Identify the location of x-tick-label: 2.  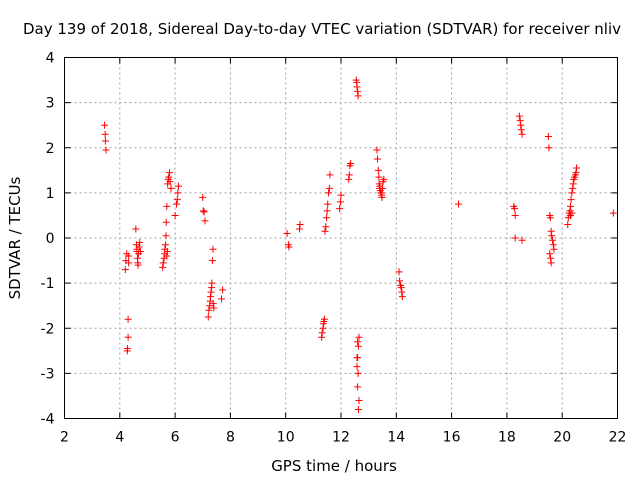
(64, 438).